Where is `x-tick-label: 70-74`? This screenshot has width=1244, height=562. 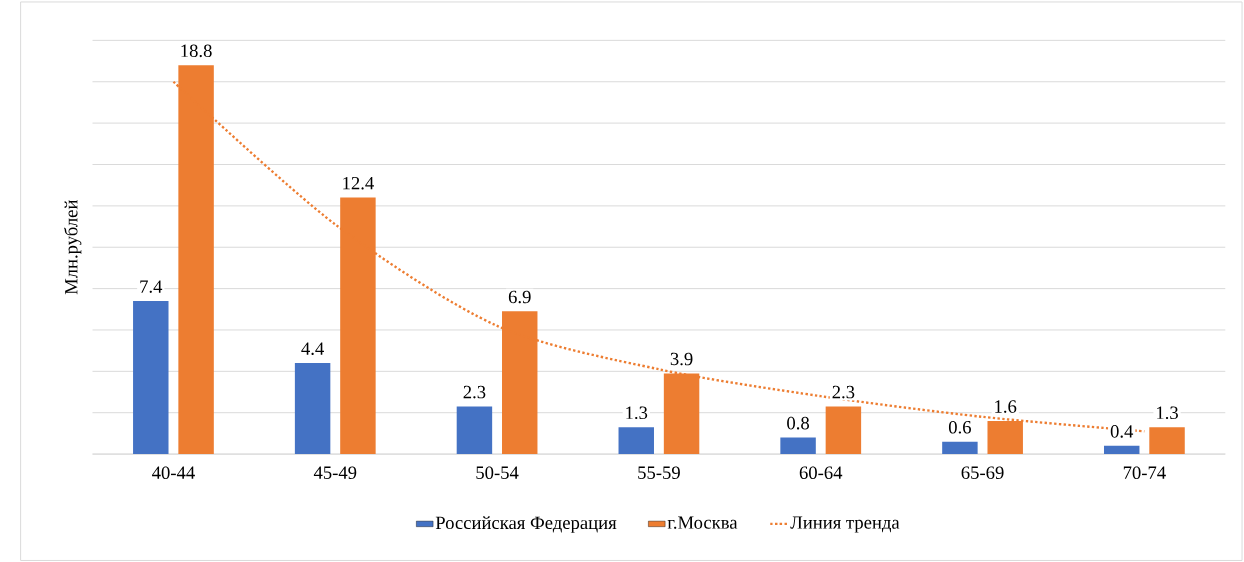
x-tick-label: 70-74 is located at coordinates (1144, 472).